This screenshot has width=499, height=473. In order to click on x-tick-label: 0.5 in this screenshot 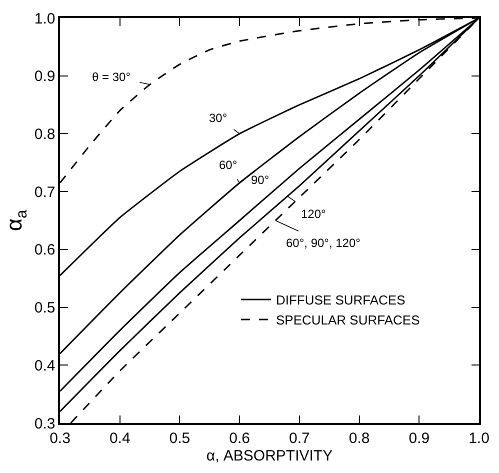, I will do `click(179, 438)`.